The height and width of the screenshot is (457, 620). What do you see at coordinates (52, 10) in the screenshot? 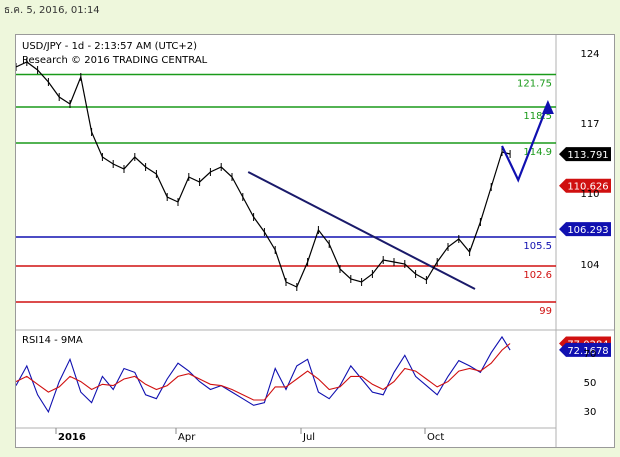
I see `timestamp: ธ.ค. 5, 2016, 01:14` at bounding box center [52, 10].